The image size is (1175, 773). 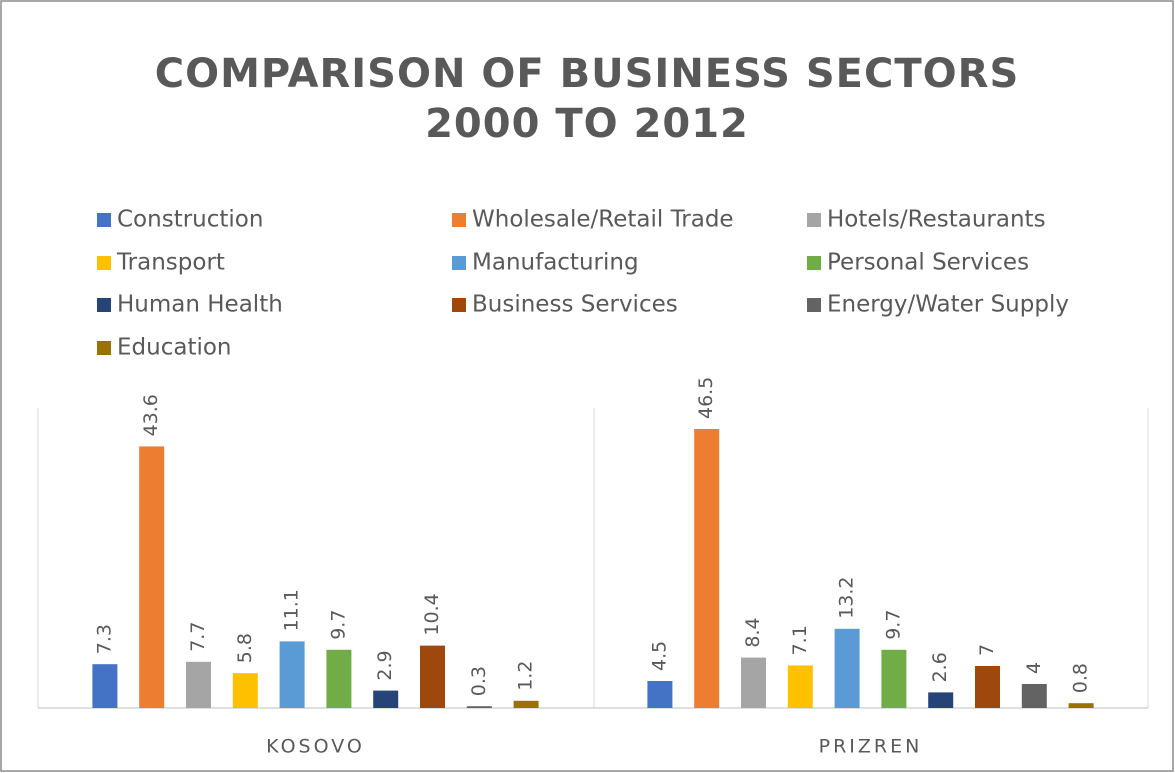 I want to click on data-label: 7.1, so click(x=800, y=640).